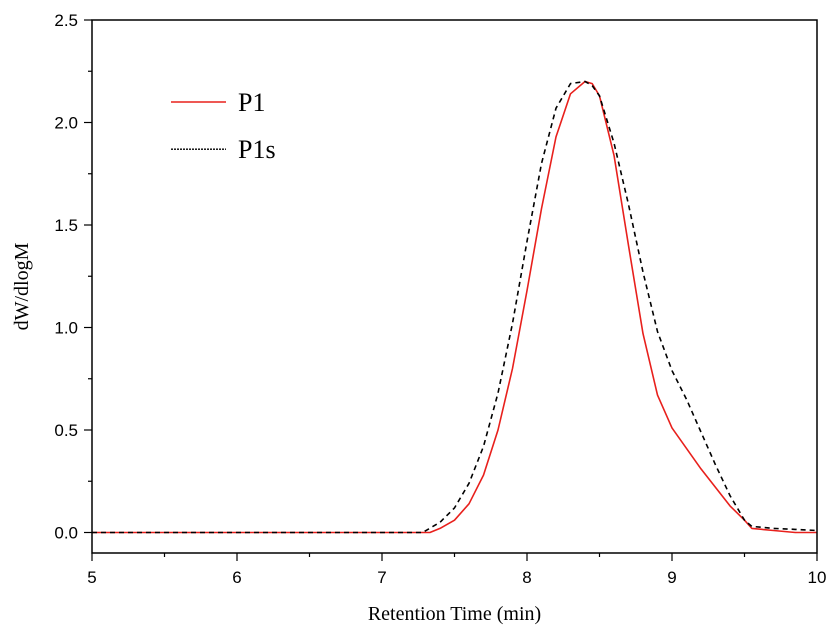 The height and width of the screenshot is (628, 831). Describe the element at coordinates (66, 533) in the screenshot. I see `y-tick-label: 0.0` at that location.